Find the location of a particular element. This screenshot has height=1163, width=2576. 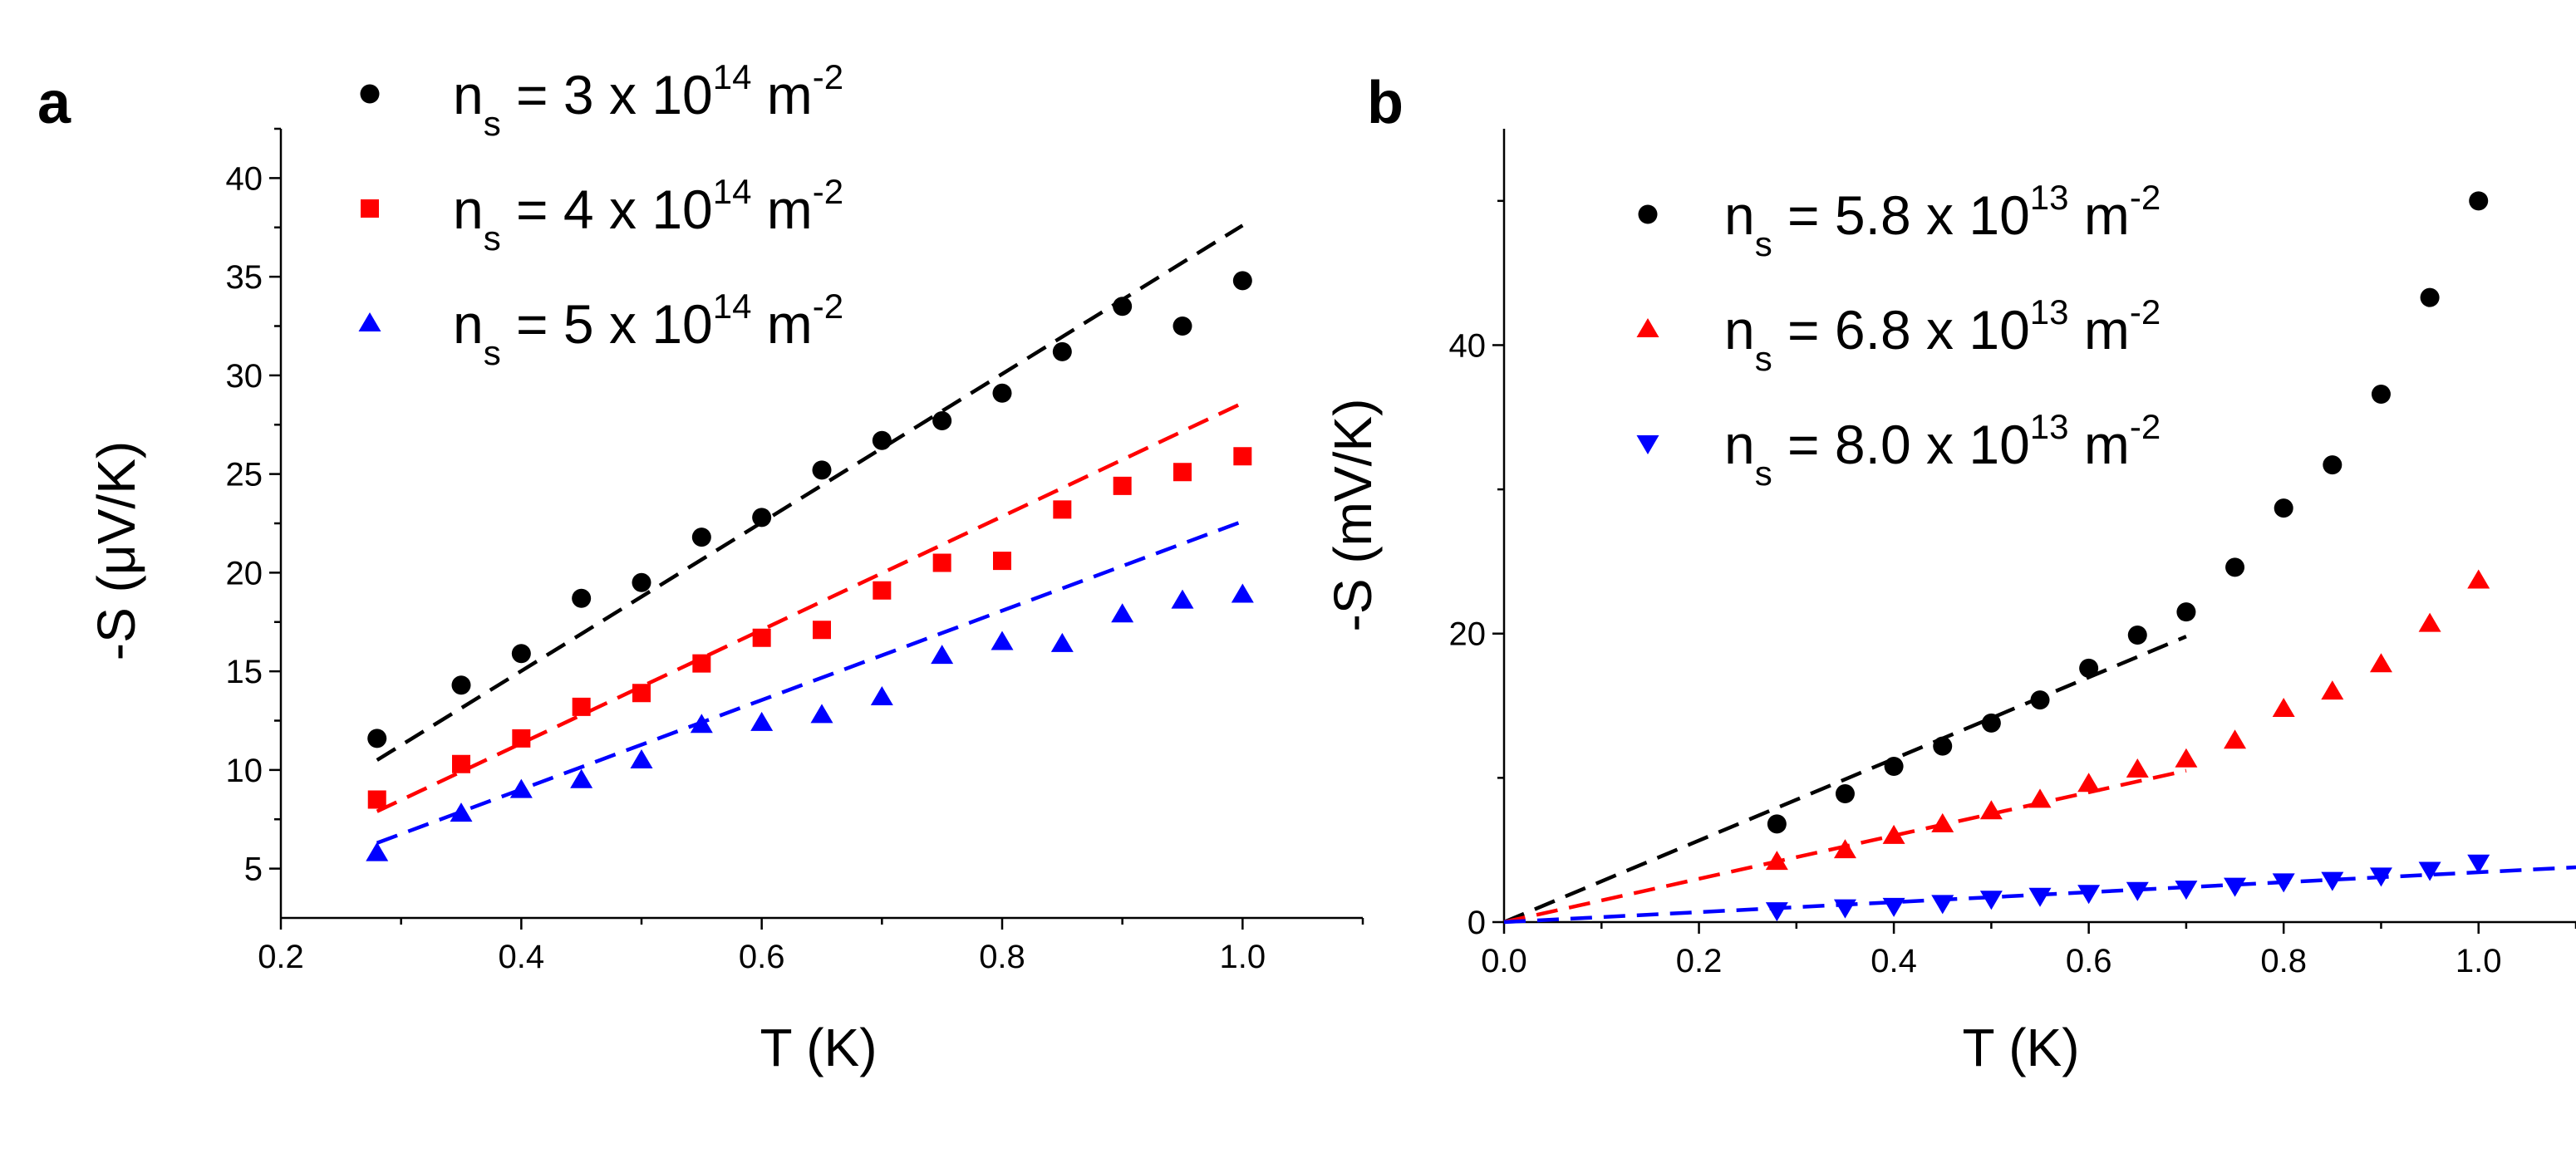

x-tick-label: 0.0 is located at coordinates (1504, 961).